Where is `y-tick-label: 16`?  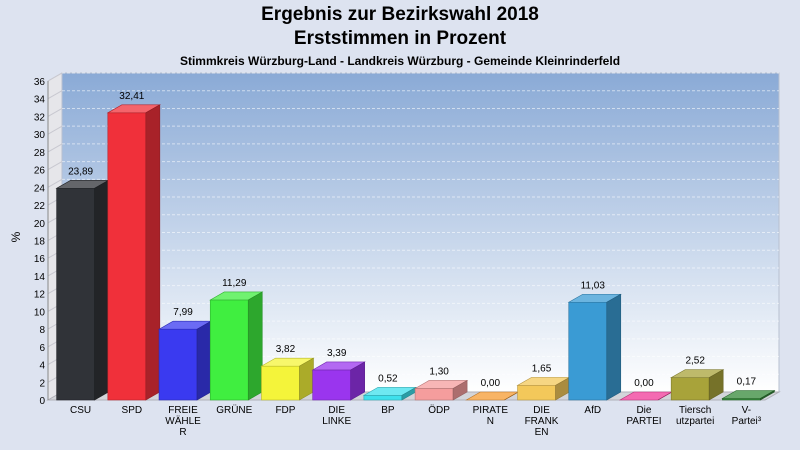
y-tick-label: 16 is located at coordinates (40, 259).